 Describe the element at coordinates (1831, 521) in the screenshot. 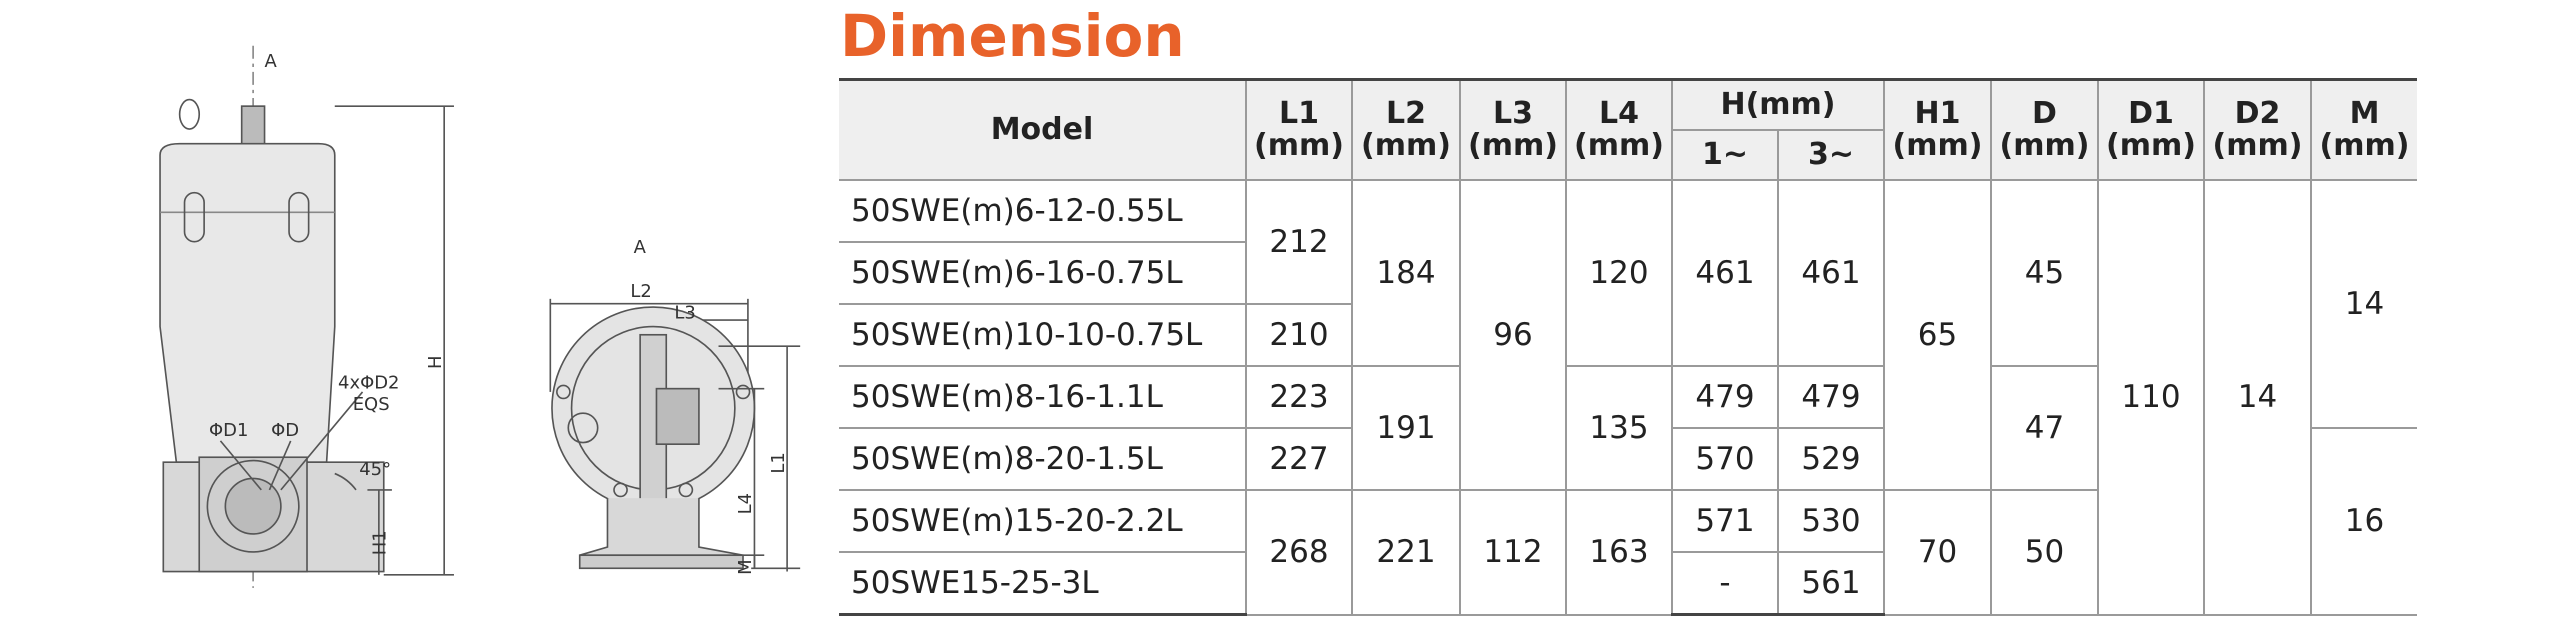

I see `cell: 530` at that location.